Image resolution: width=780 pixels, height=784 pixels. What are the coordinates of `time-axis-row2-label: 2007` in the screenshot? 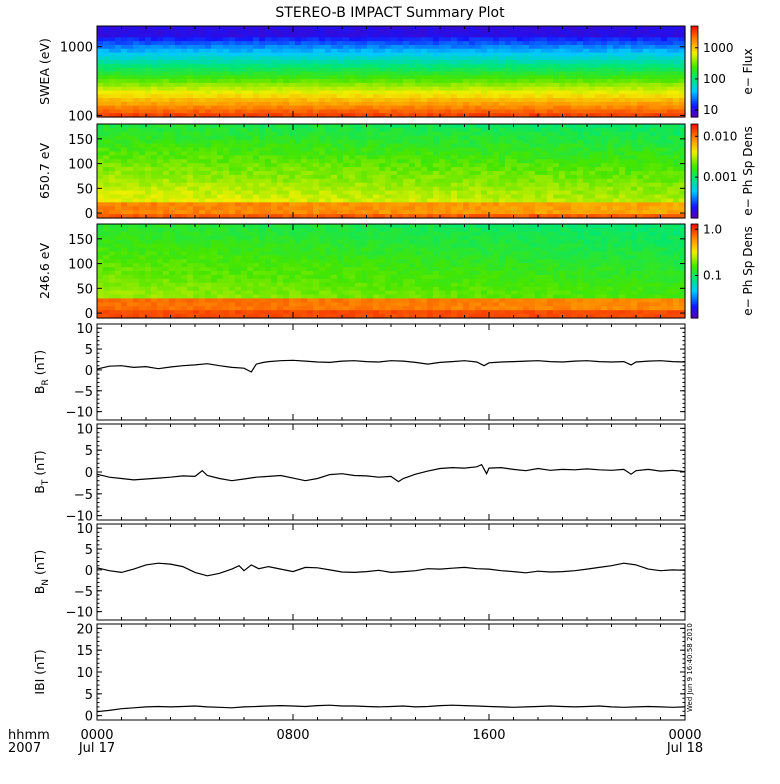 It's located at (24, 748).